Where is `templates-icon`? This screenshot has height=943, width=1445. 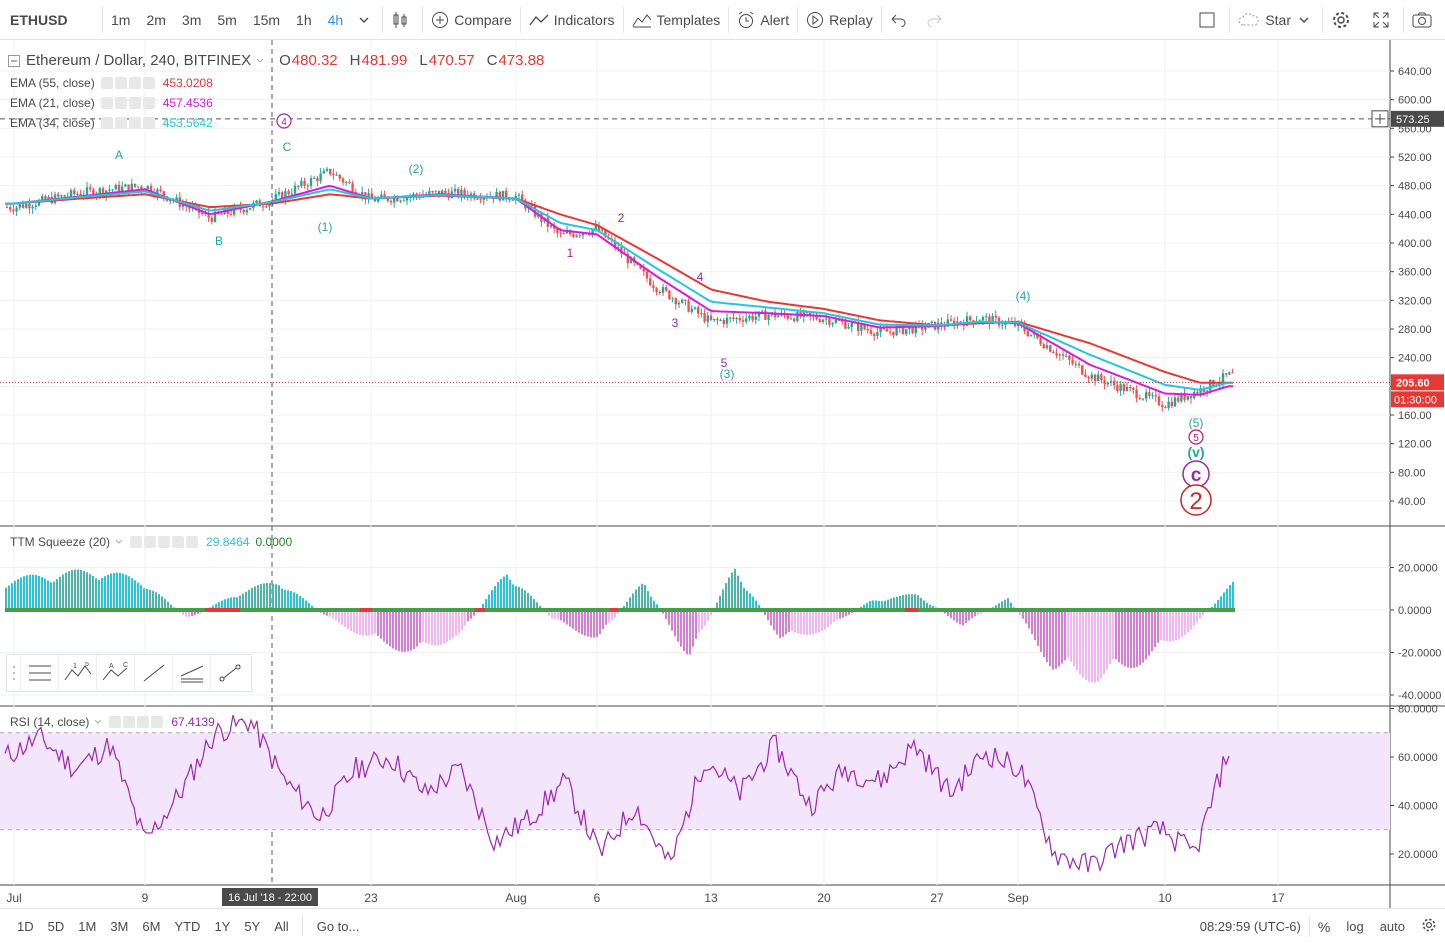
templates-icon is located at coordinates (641, 20).